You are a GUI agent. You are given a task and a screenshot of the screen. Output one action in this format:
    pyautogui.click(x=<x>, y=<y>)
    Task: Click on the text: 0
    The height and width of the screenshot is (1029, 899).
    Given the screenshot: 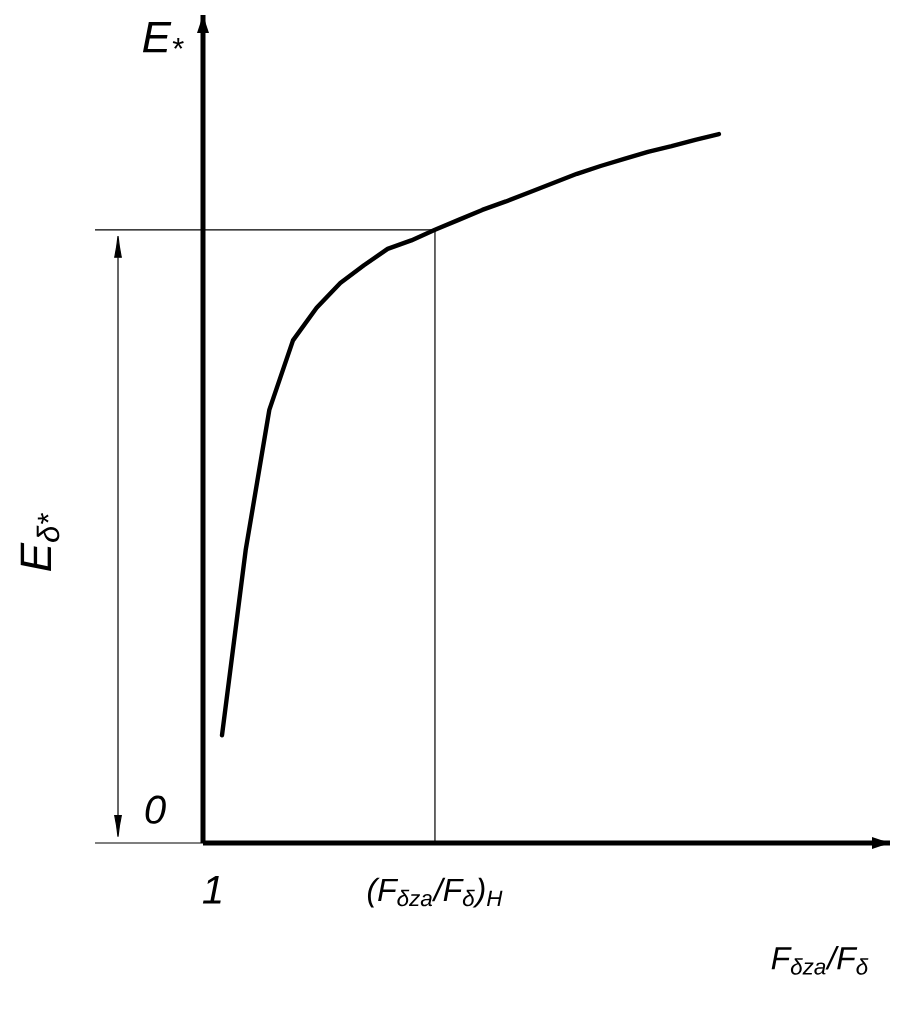 What is the action you would take?
    pyautogui.click(x=155, y=809)
    